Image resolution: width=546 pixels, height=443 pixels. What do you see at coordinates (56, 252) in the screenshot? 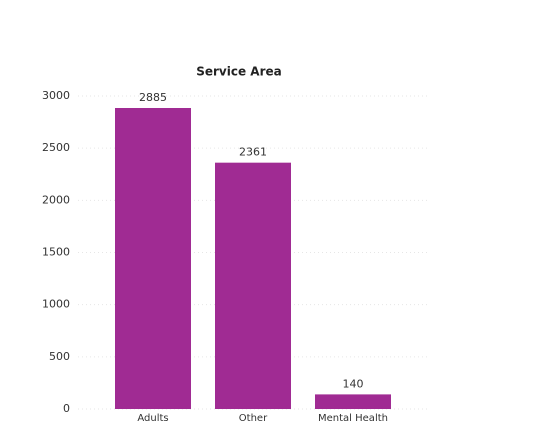
I see `y-tick-label: 1500` at bounding box center [56, 252].